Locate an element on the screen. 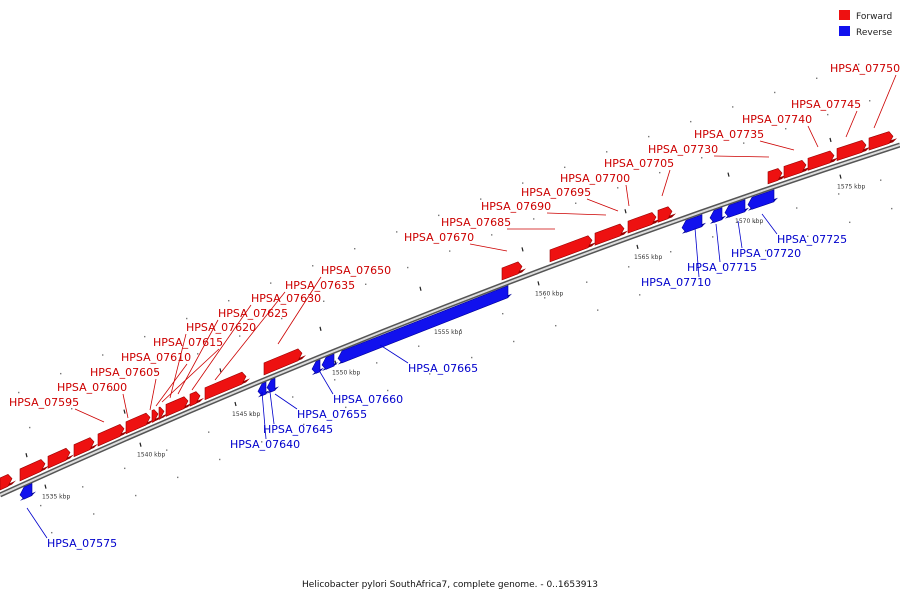 This screenshot has height=600, width=900. forward-gene-label: HPSA_07610 is located at coordinates (156, 357).